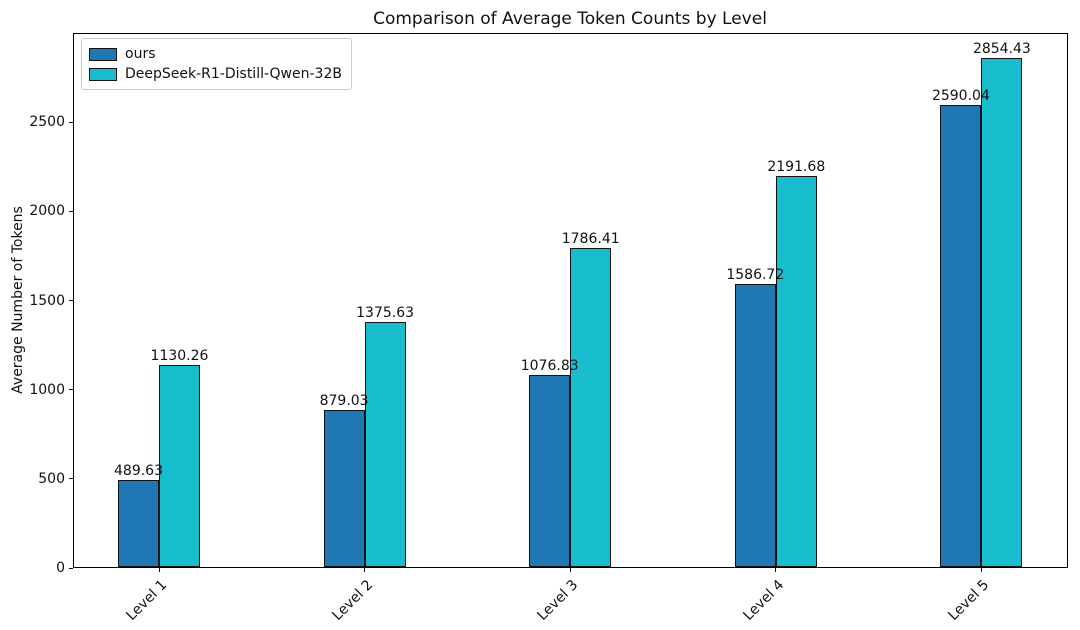  I want to click on bar-value-label: 1130.26, so click(179, 356).